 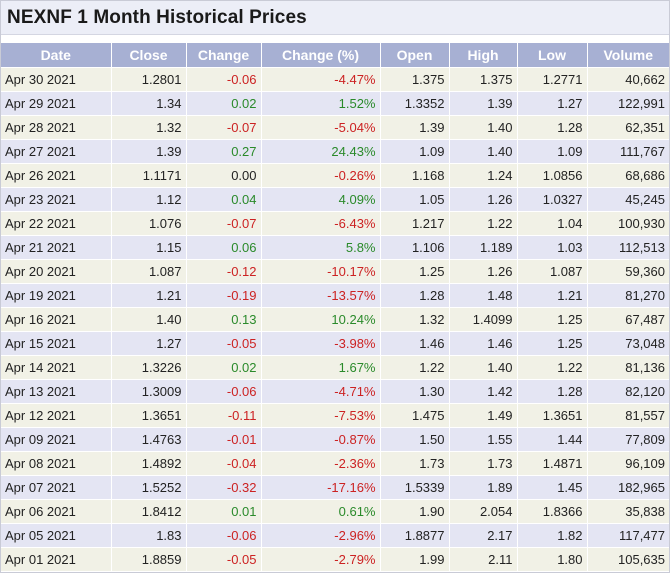 I want to click on cell-high: 1.40, so click(x=483, y=127).